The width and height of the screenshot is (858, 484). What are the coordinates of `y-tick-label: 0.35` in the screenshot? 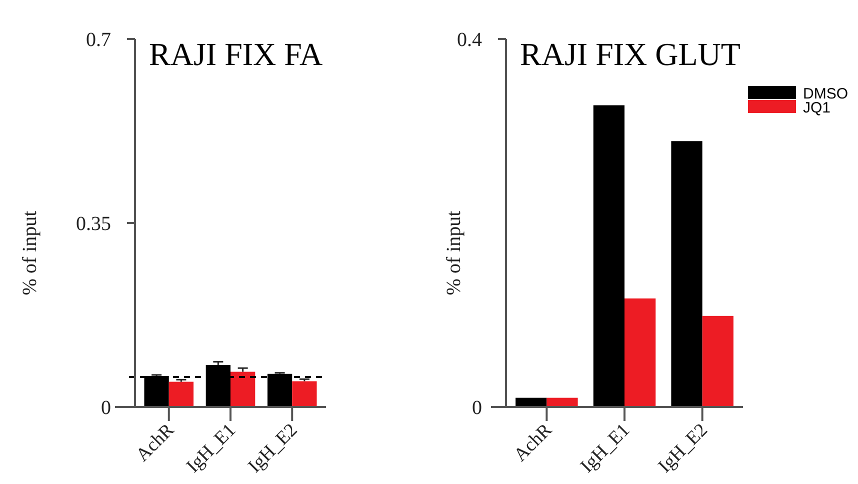 It's located at (93, 224).